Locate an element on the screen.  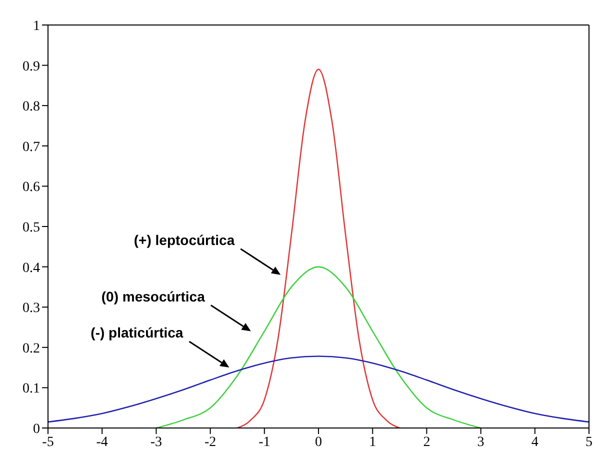
annotation: (+) leptocúrtica is located at coordinates (184, 240).